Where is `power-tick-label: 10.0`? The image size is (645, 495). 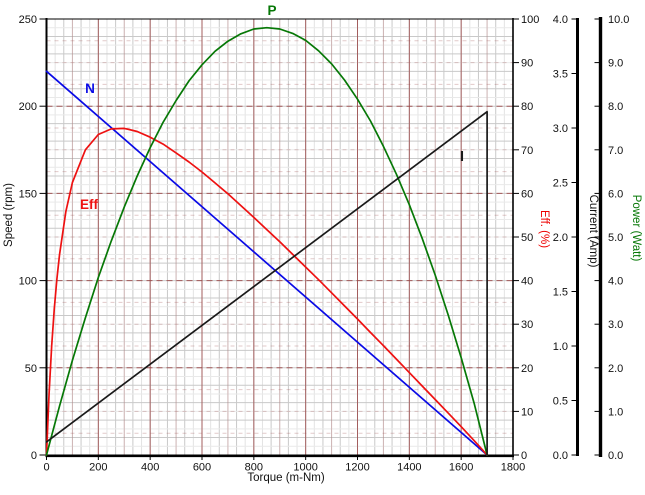
power-tick-label: 10.0 is located at coordinates (618, 20).